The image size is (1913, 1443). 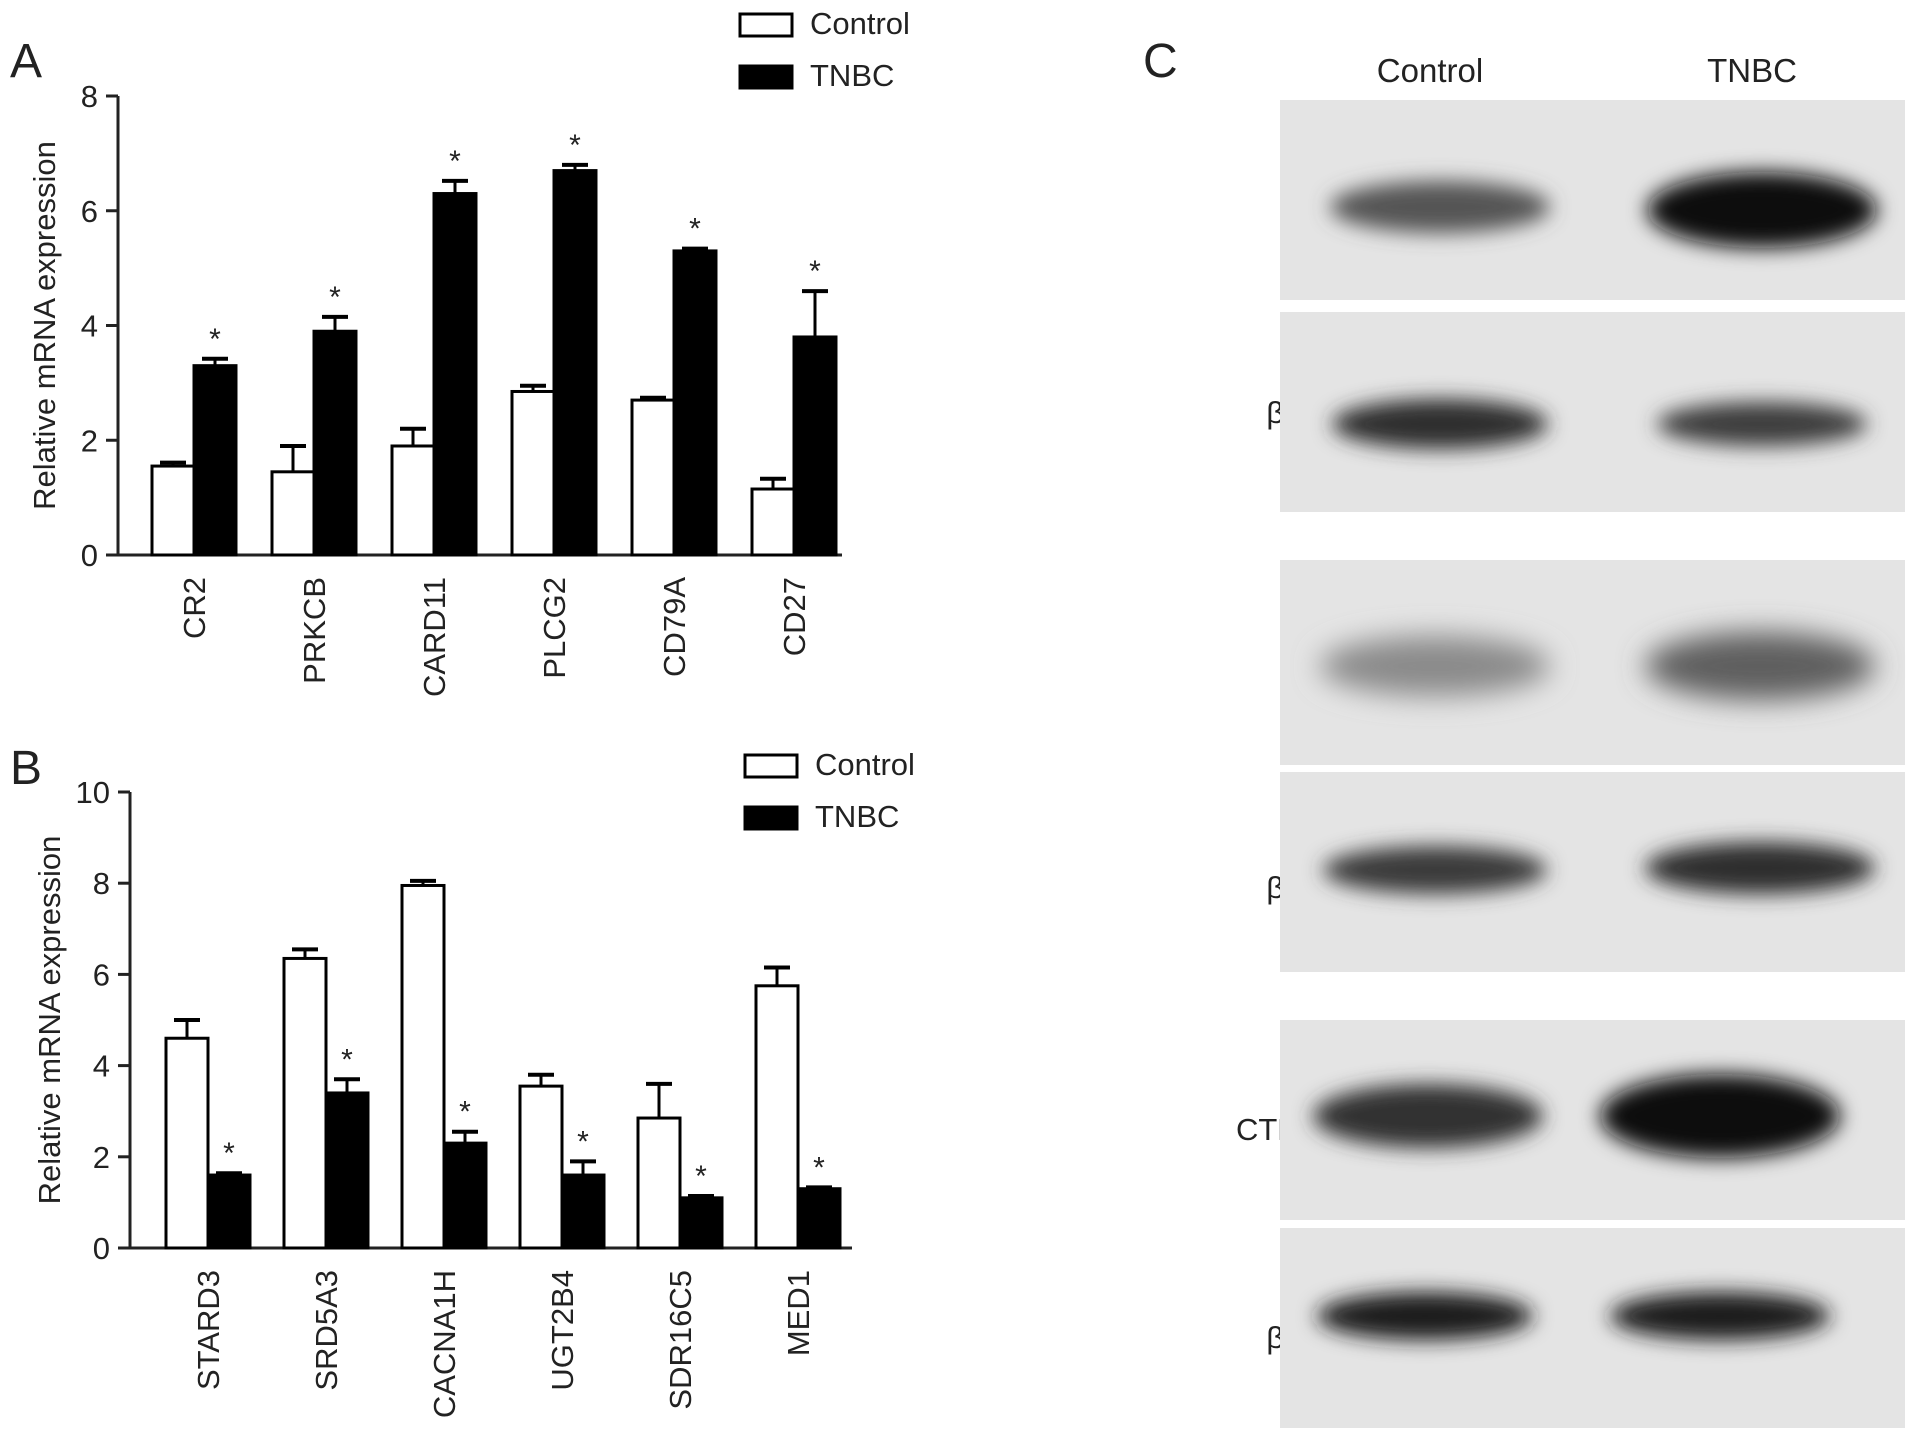 I want to click on bar-control-srd5a3, so click(x=305, y=1103).